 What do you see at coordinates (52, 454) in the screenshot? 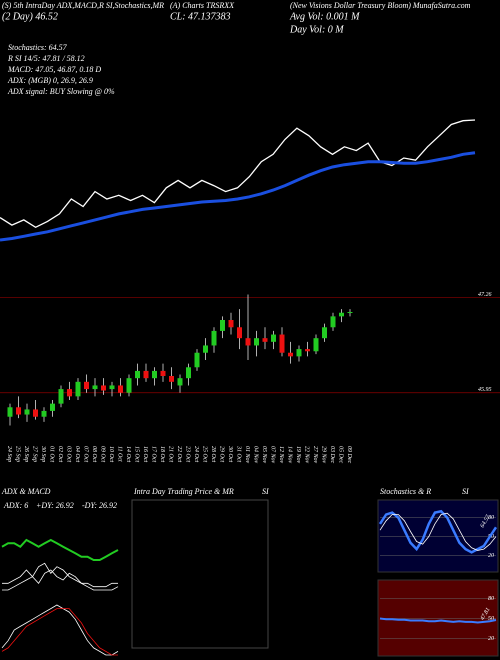
I see `x-tick-label: 01 Oct` at bounding box center [52, 454].